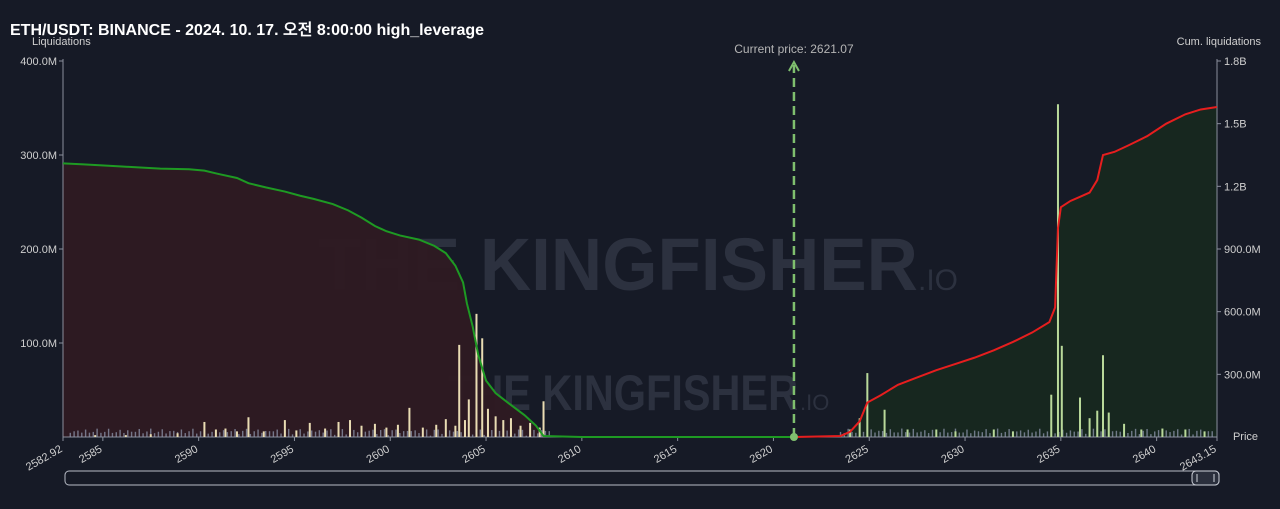 The height and width of the screenshot is (509, 1280). What do you see at coordinates (665, 454) in the screenshot?
I see `x-tick-label: 2615` at bounding box center [665, 454].